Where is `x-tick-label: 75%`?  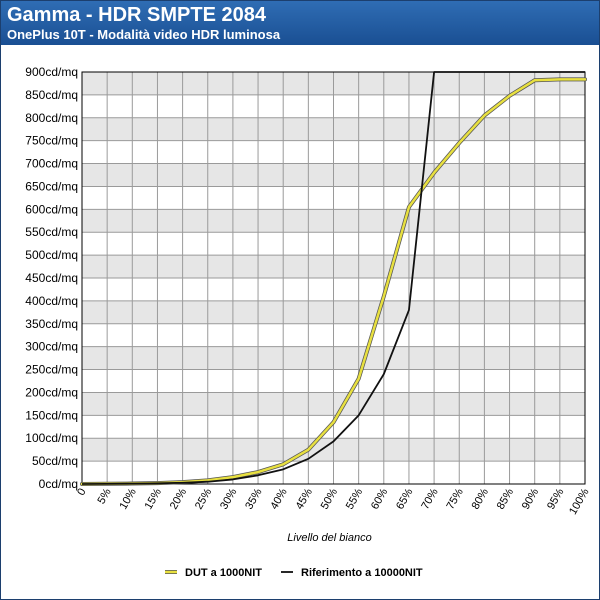 x-tick-label: 75% is located at coordinates (455, 498).